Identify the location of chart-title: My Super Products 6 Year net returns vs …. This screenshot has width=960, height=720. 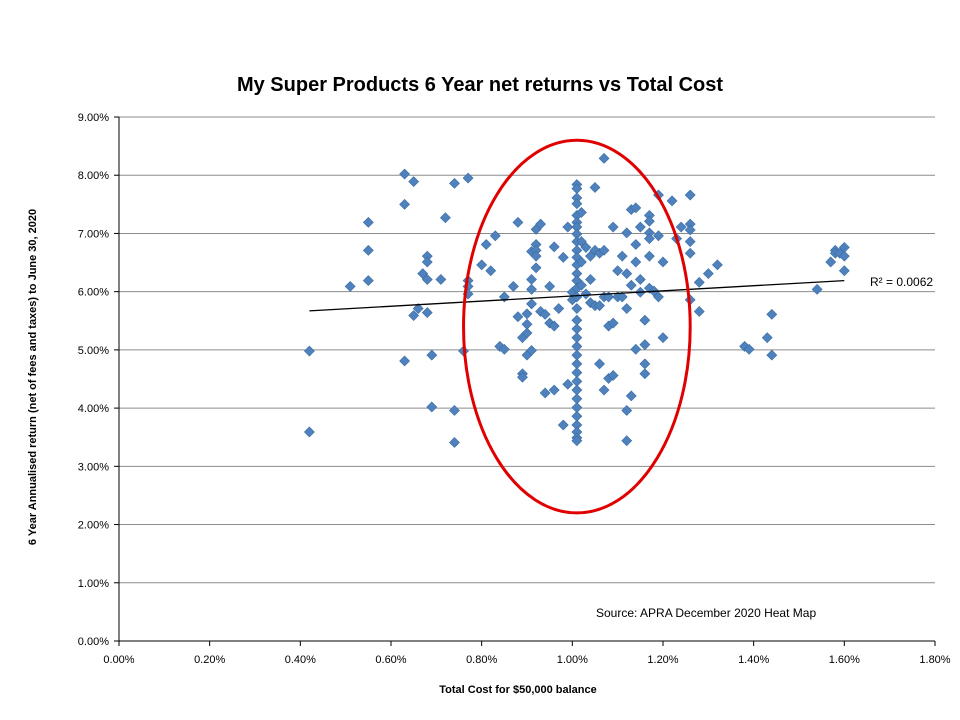
(480, 85).